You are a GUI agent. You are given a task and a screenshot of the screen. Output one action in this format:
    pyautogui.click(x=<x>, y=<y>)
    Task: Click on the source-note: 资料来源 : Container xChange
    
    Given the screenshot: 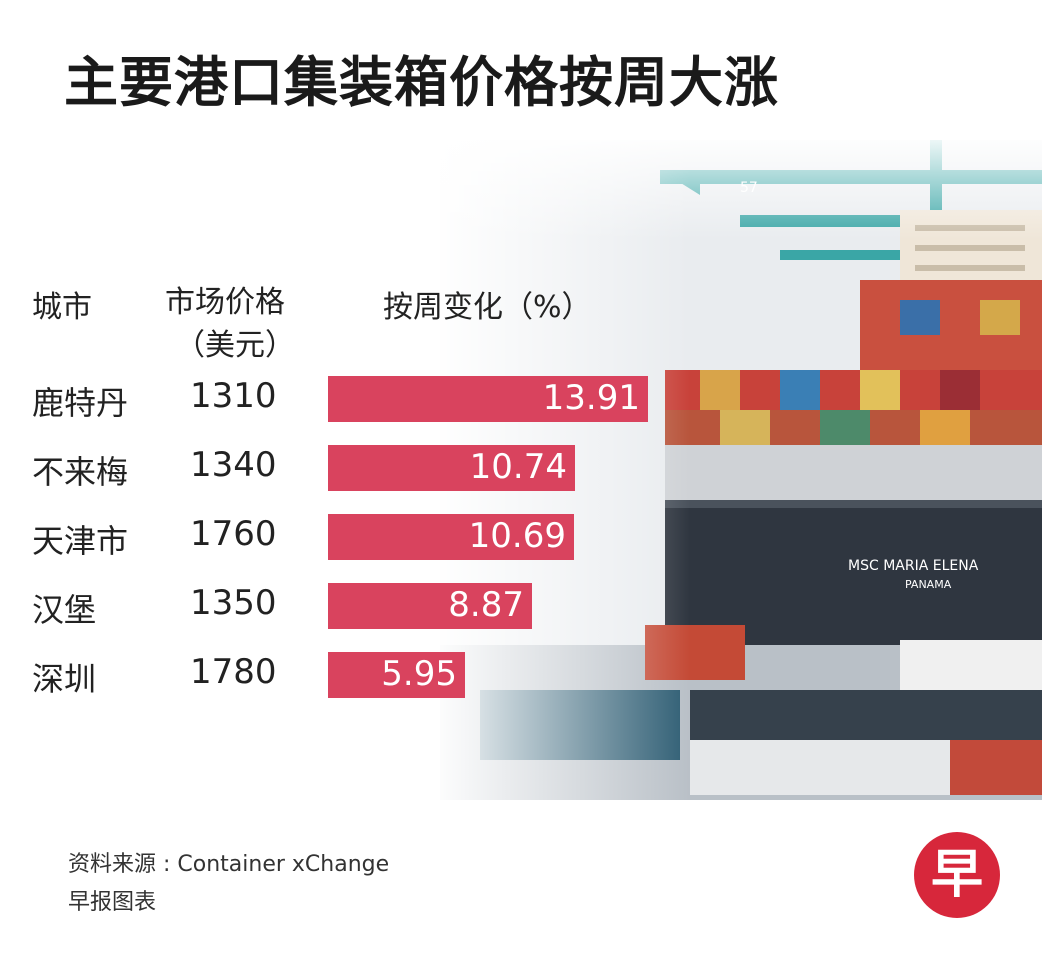 What is the action you would take?
    pyautogui.click(x=229, y=864)
    